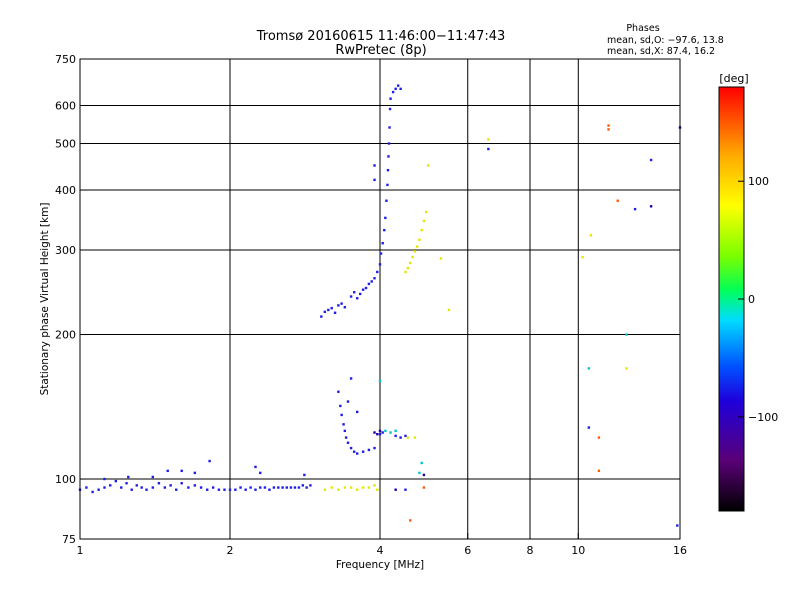 The height and width of the screenshot is (600, 800). What do you see at coordinates (530, 550) in the screenshot?
I see `x-tick-label: 8` at bounding box center [530, 550].